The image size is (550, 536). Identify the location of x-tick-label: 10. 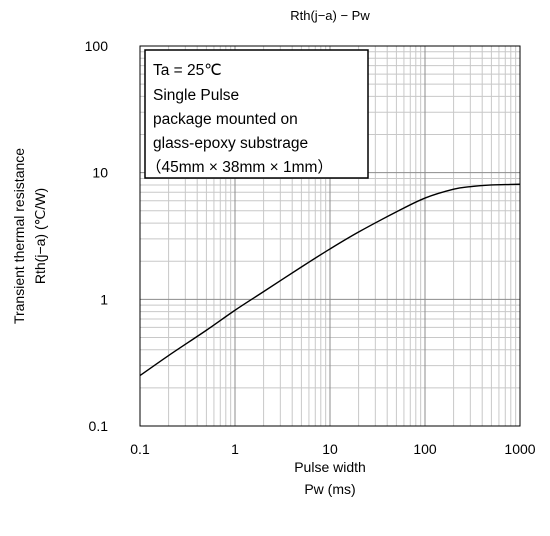
(330, 449).